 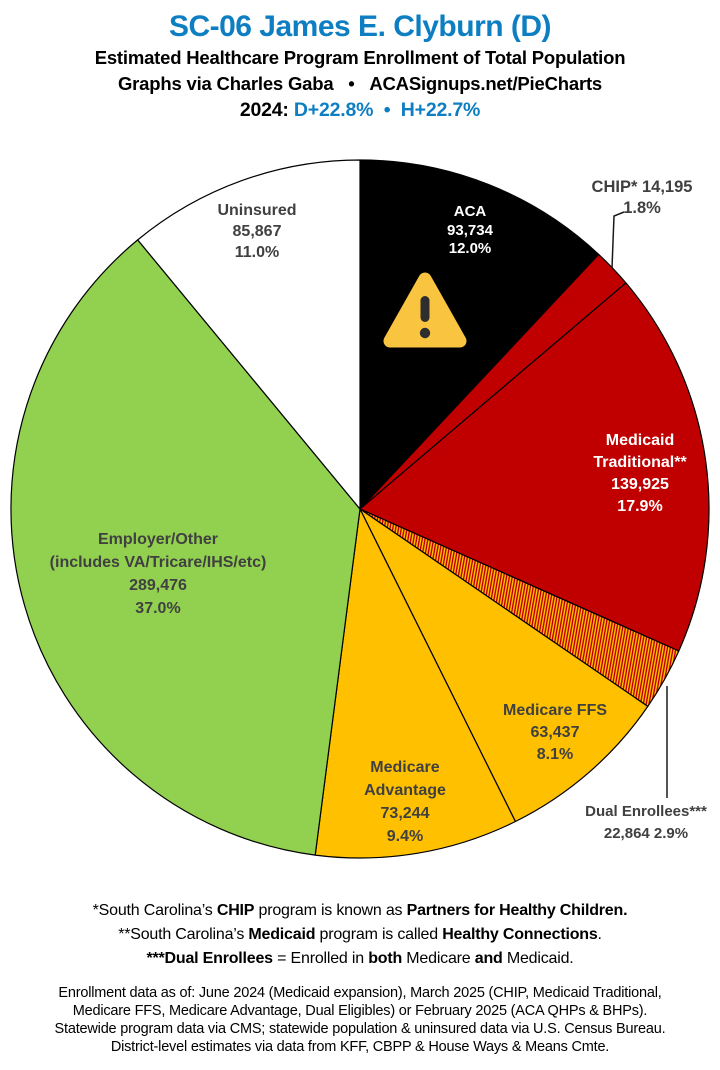 I want to click on text-run: 2024:, so click(x=266, y=110).